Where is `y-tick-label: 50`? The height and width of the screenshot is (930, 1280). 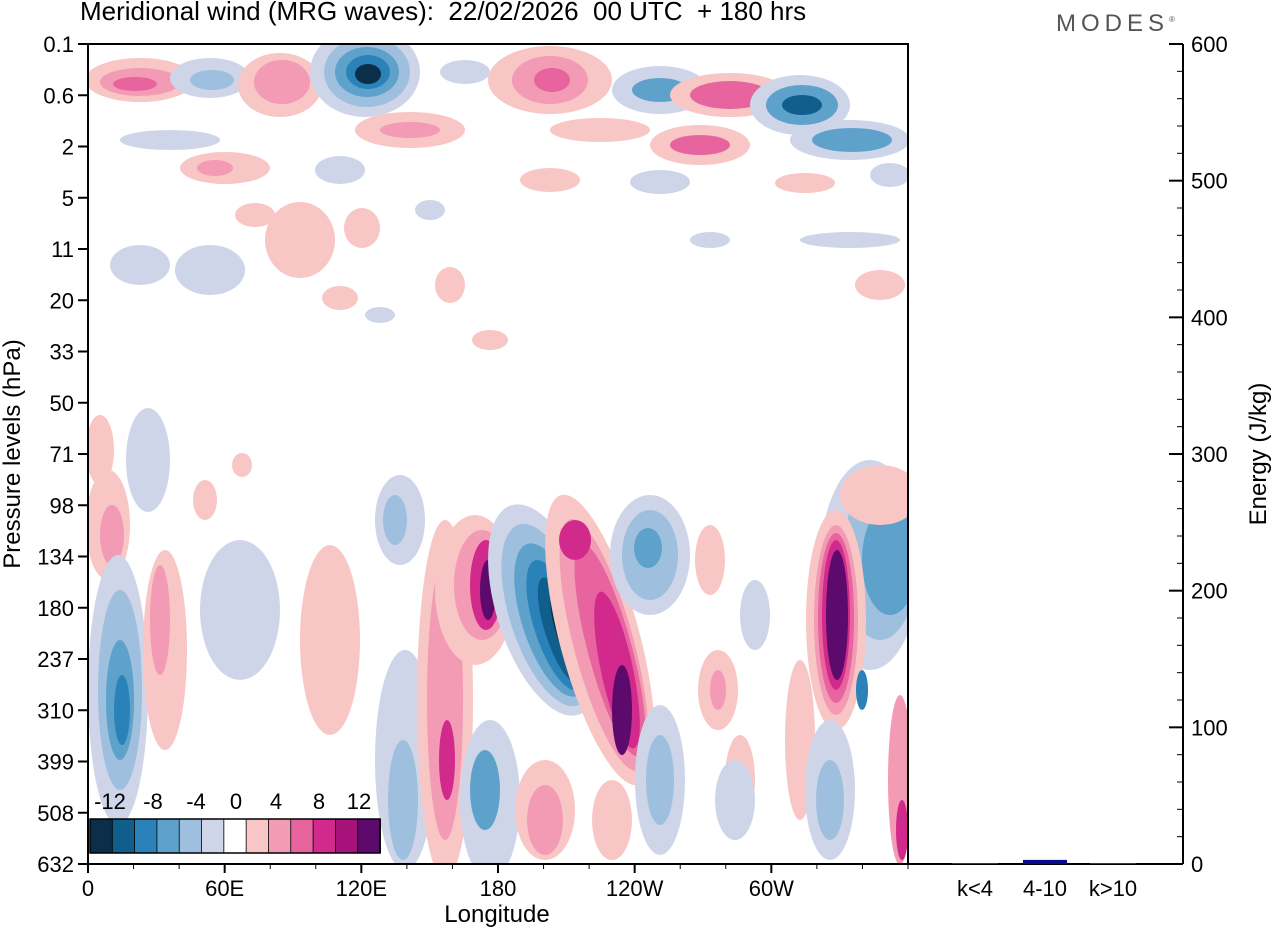 y-tick-label: 50 is located at coordinates (62, 403).